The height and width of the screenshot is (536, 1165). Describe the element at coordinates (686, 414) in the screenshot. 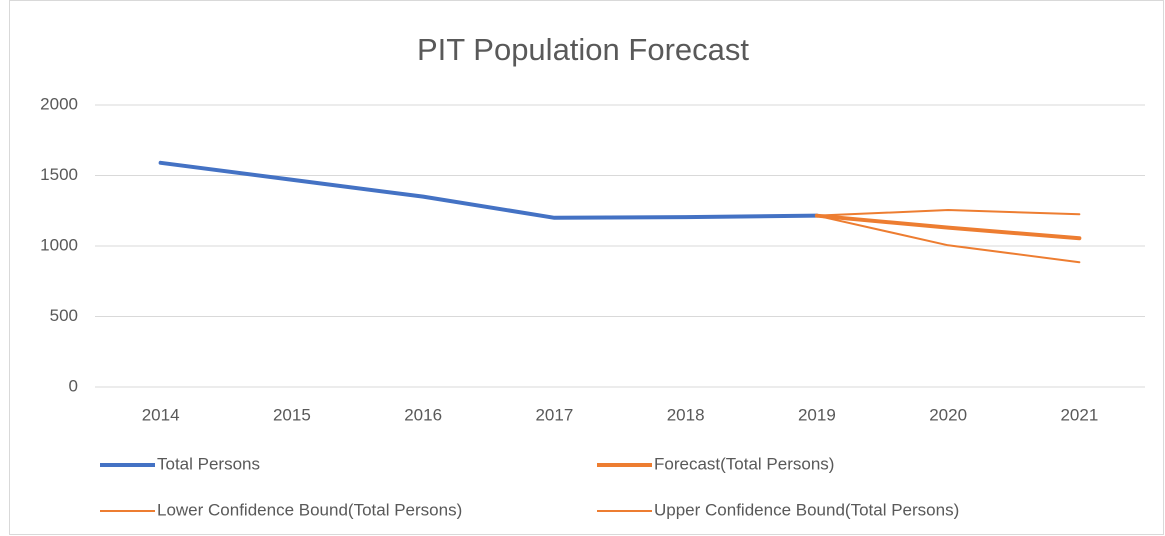

I see `x-tick-label: 2018` at that location.